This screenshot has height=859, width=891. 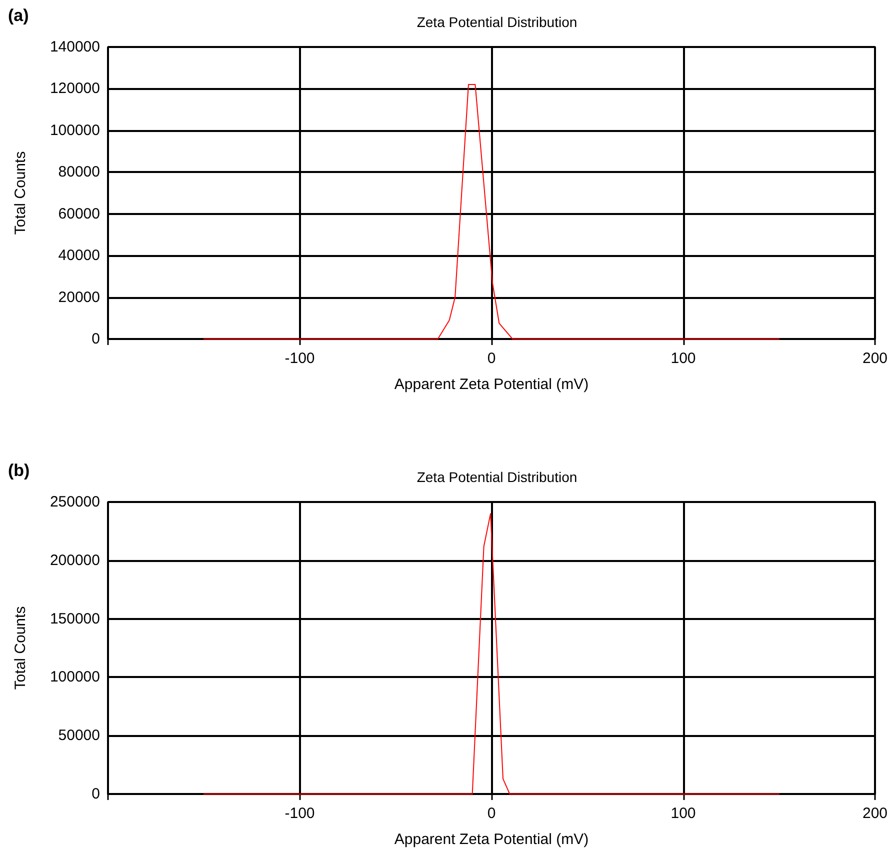 I want to click on y-tick-label: 140000, so click(x=75, y=47).